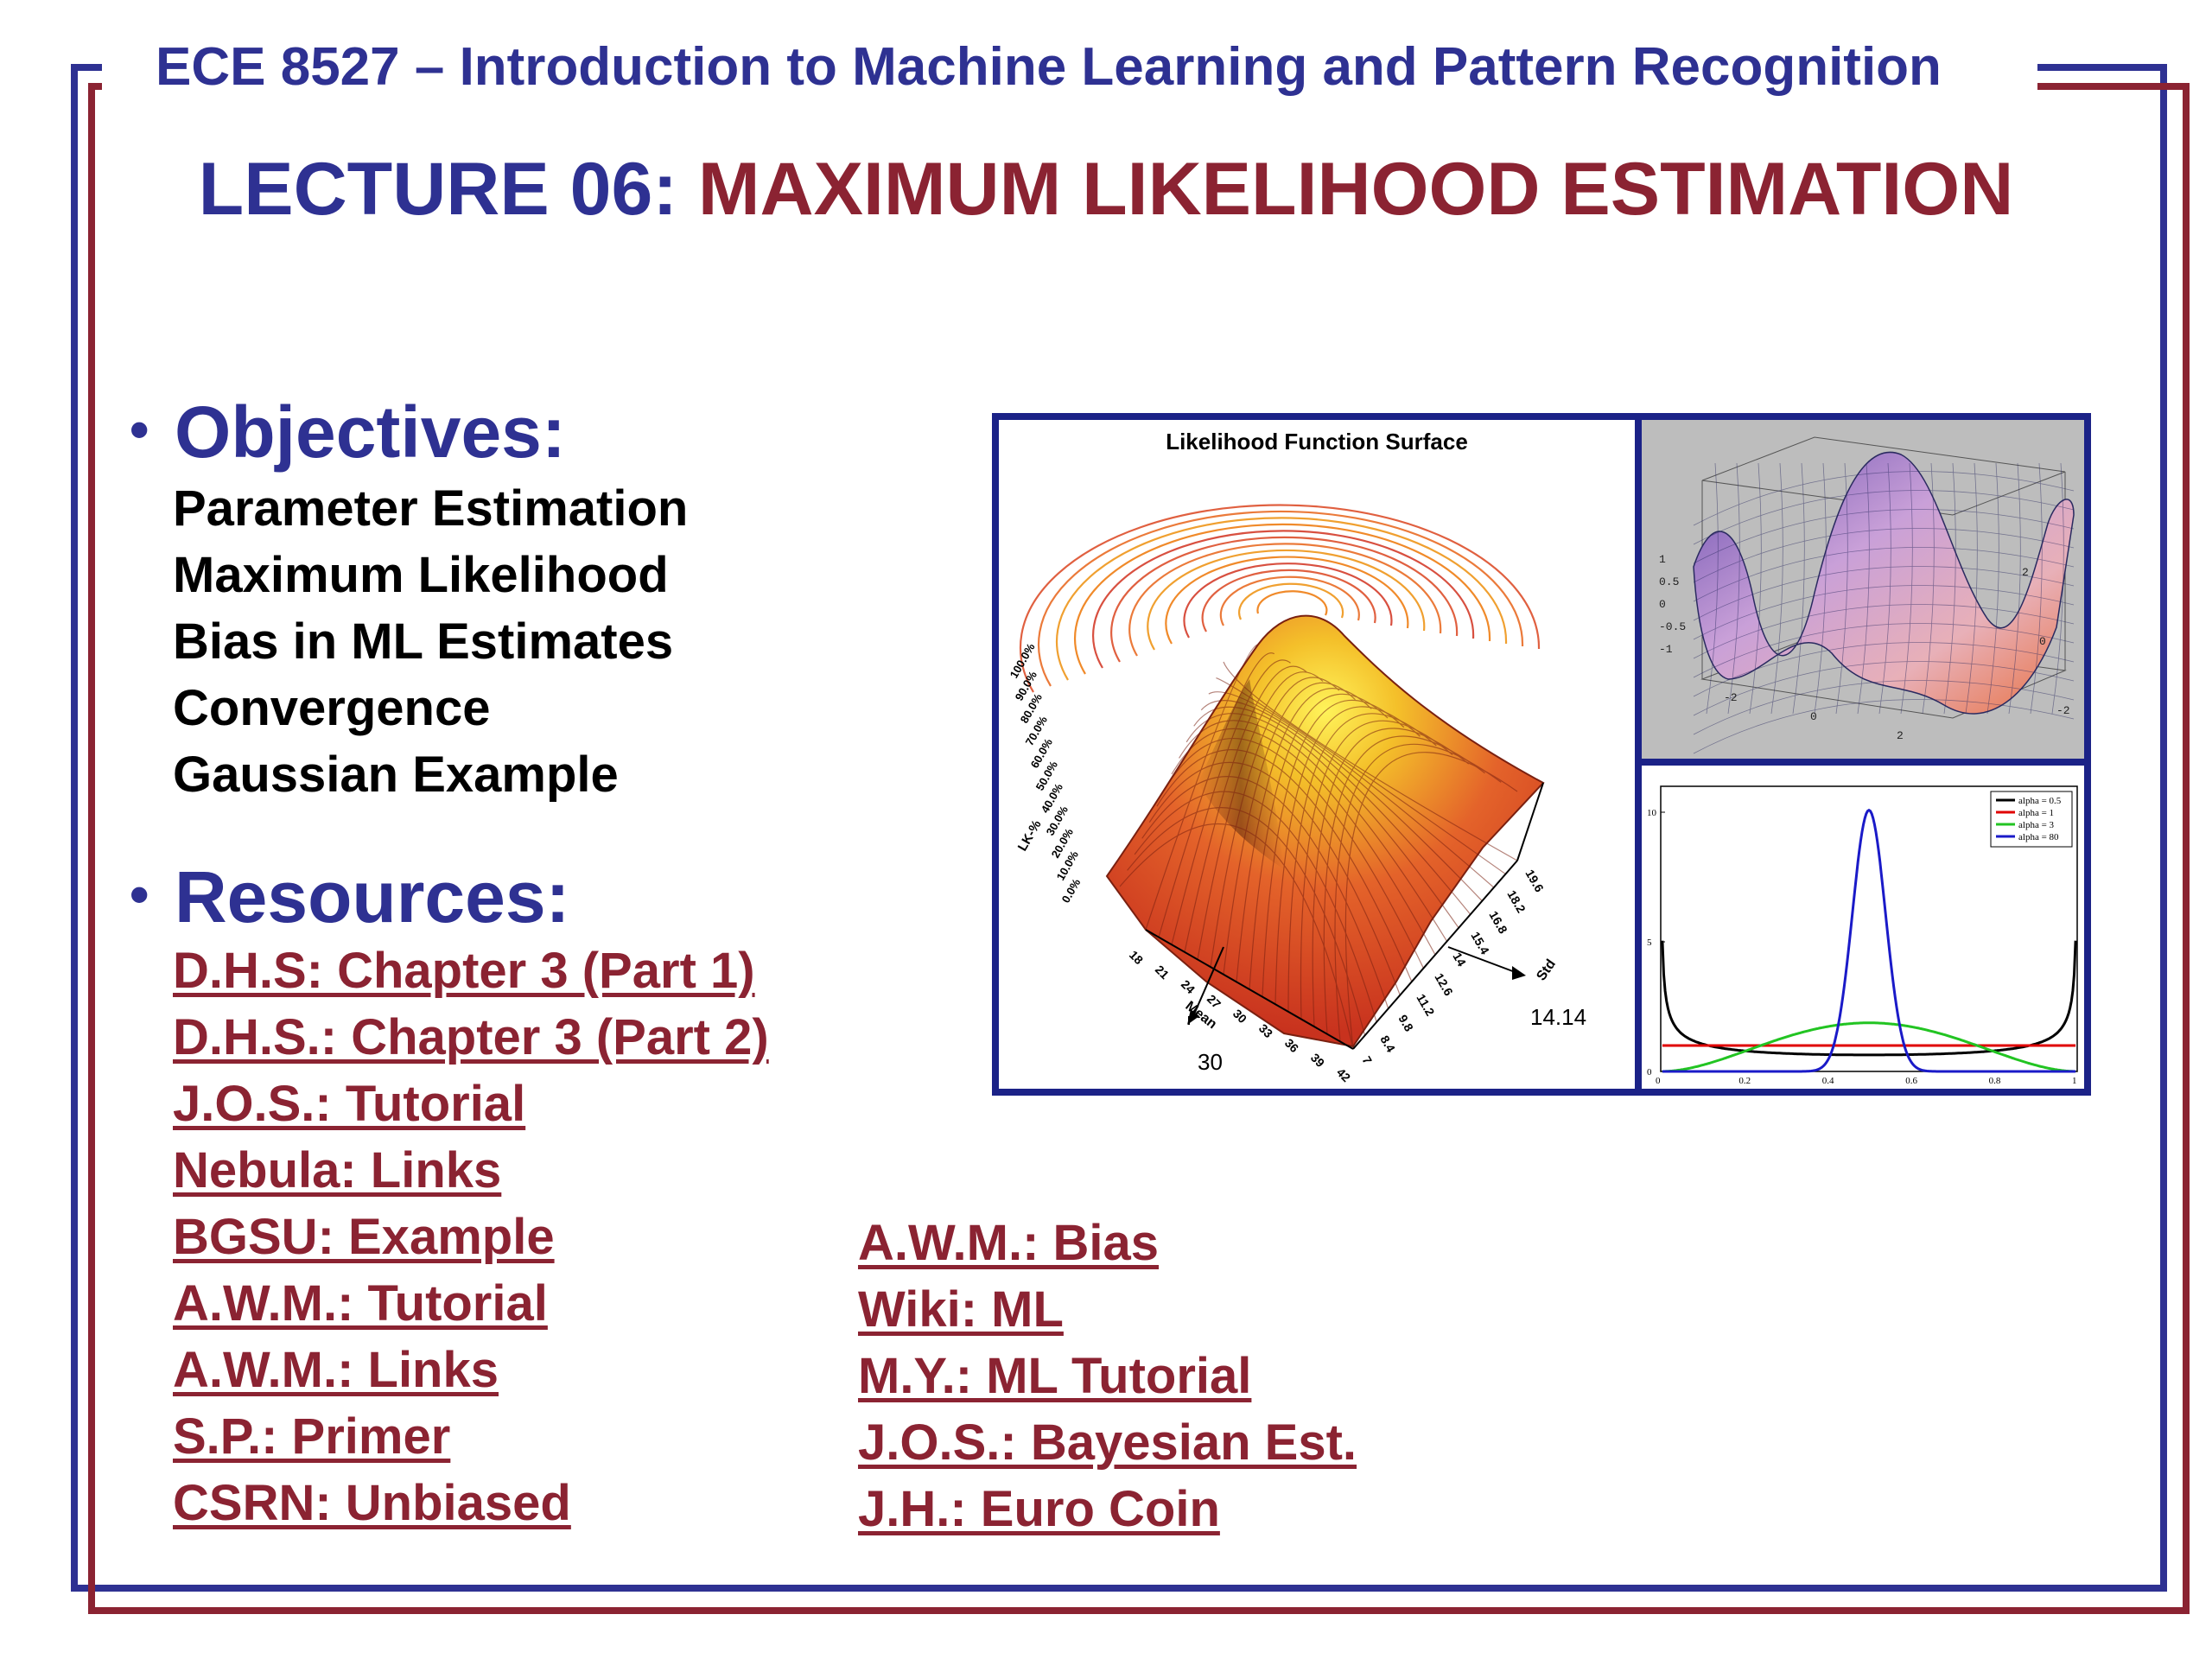 The width and height of the screenshot is (2212, 1659). What do you see at coordinates (471, 1037) in the screenshot?
I see `resource-link: D.H.S.: Chapter 3 (Part 2)` at bounding box center [471, 1037].